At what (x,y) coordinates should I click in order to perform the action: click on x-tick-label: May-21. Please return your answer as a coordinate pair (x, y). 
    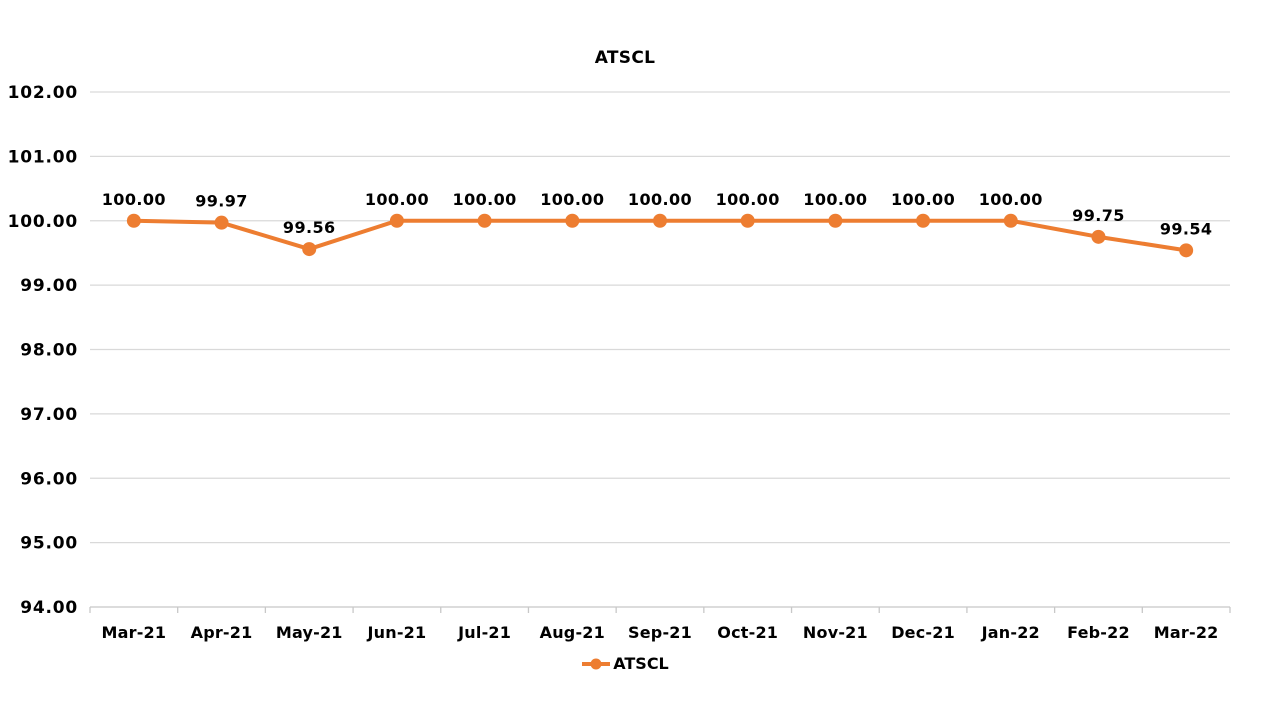
    Looking at the image, I should click on (309, 632).